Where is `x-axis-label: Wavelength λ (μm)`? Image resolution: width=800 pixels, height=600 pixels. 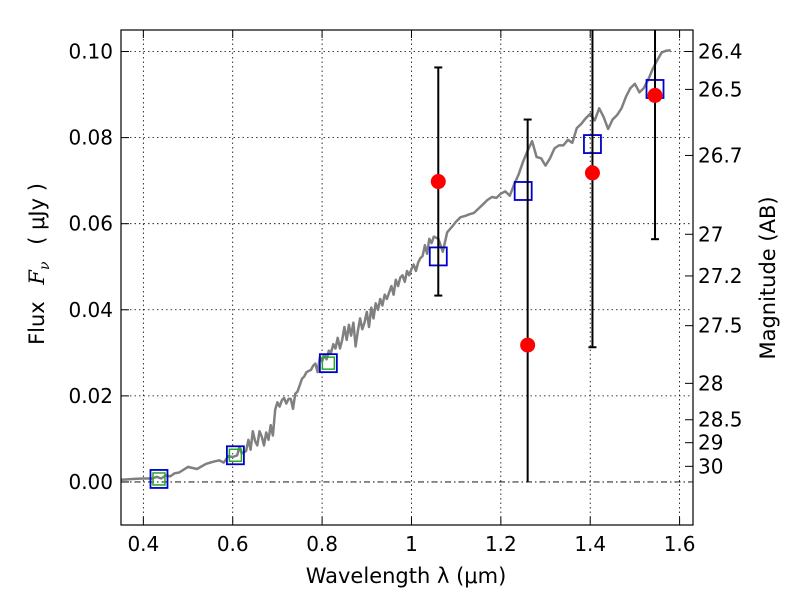
x-axis-label: Wavelength λ (μm) is located at coordinates (406, 576).